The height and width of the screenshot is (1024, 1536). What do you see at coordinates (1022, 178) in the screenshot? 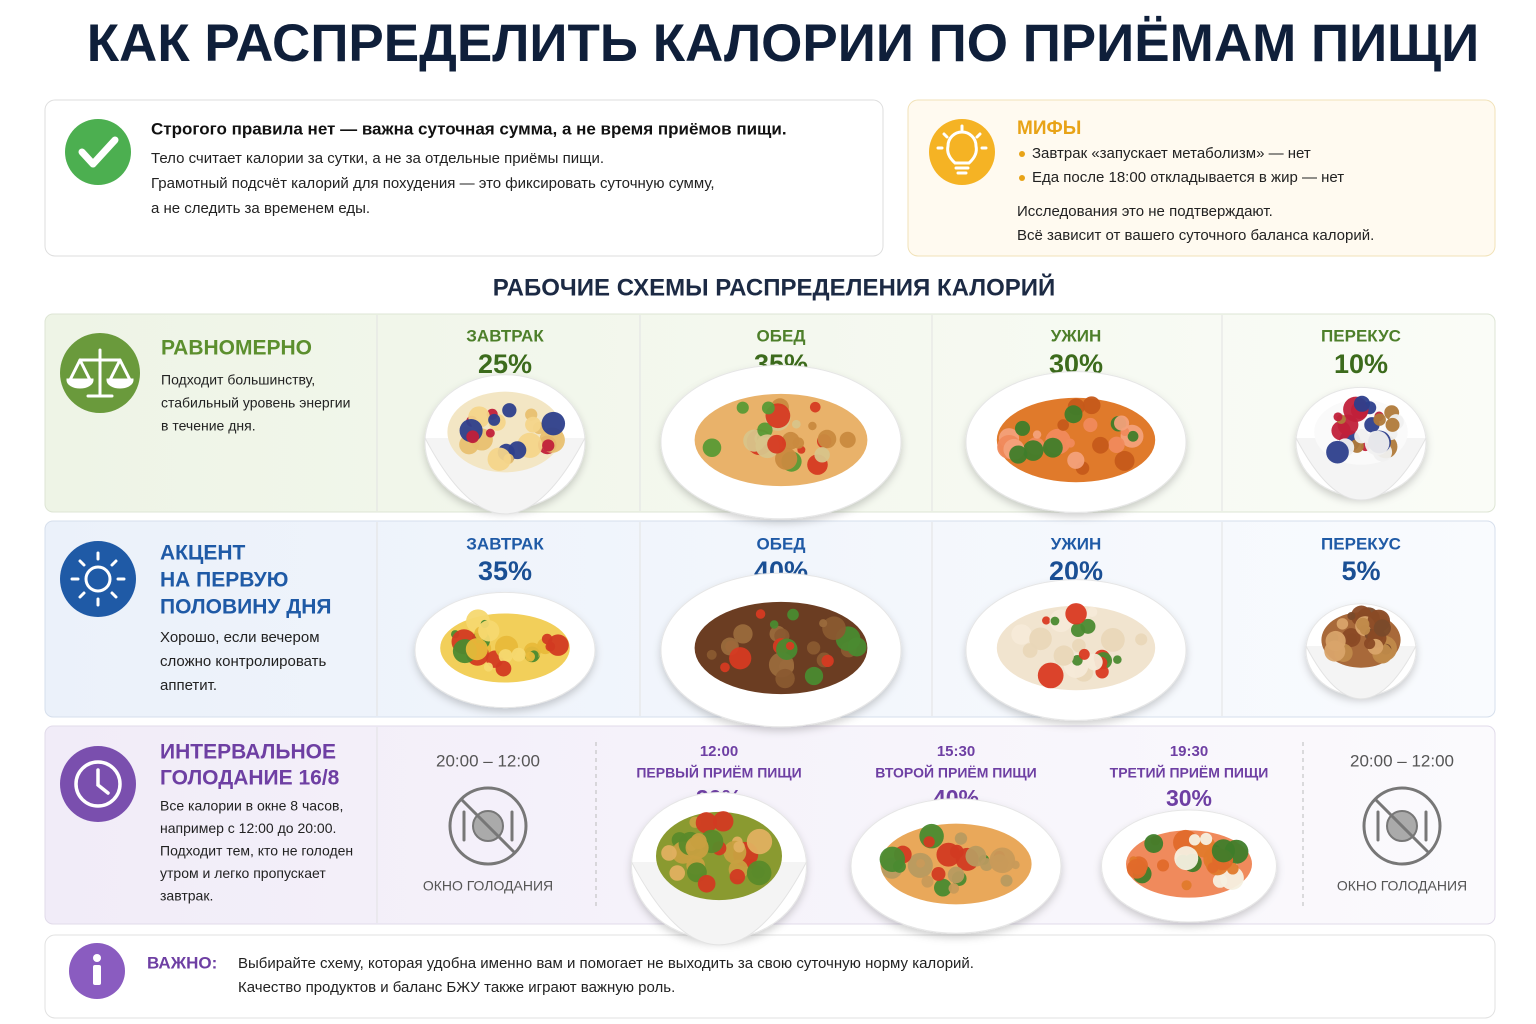
I see `bullet` at bounding box center [1022, 178].